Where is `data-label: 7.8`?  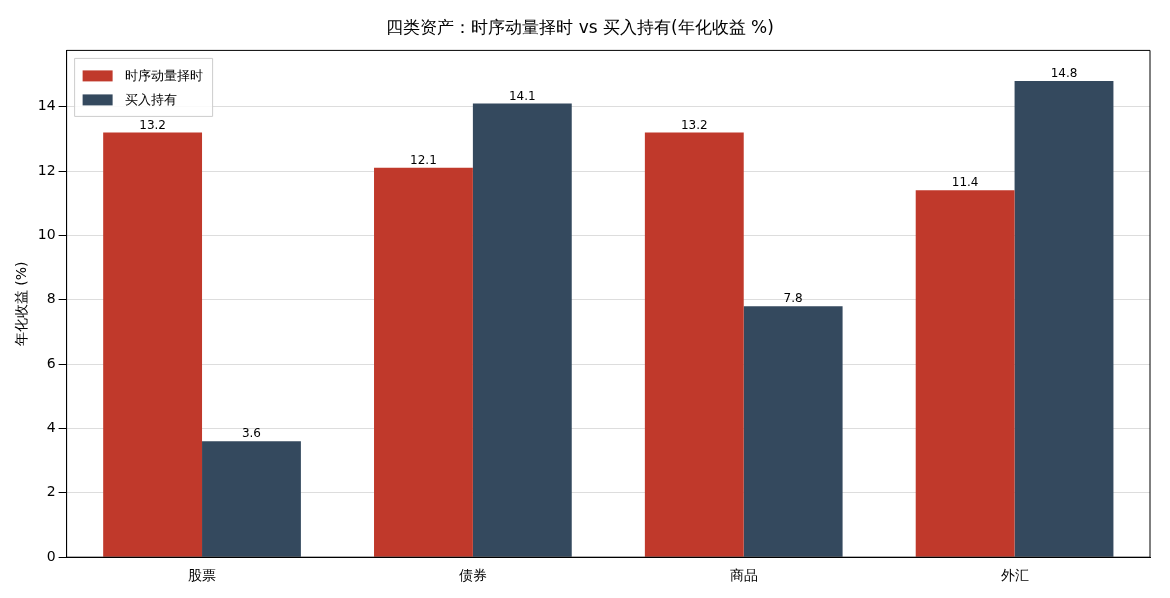 data-label: 7.8 is located at coordinates (793, 298).